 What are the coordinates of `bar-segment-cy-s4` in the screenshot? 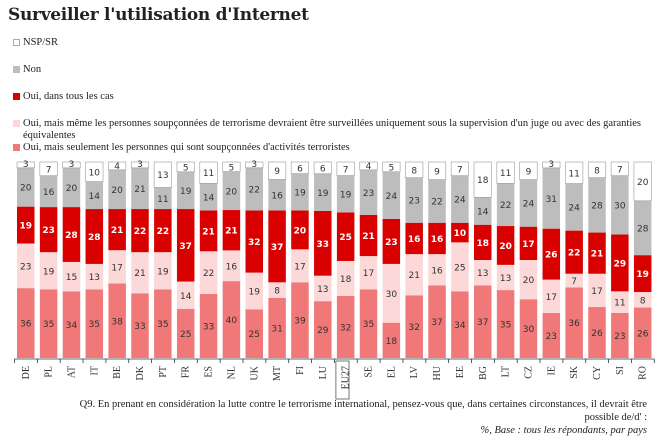 It's located at (597, 169).